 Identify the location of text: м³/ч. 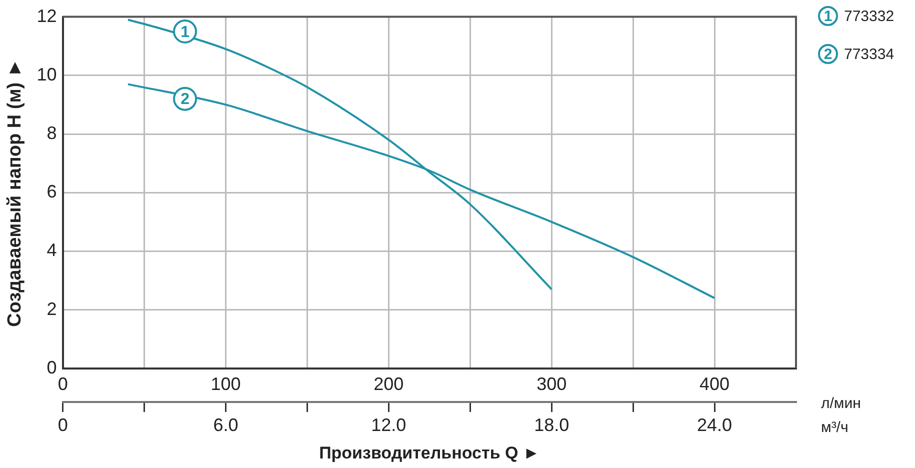
(834, 427).